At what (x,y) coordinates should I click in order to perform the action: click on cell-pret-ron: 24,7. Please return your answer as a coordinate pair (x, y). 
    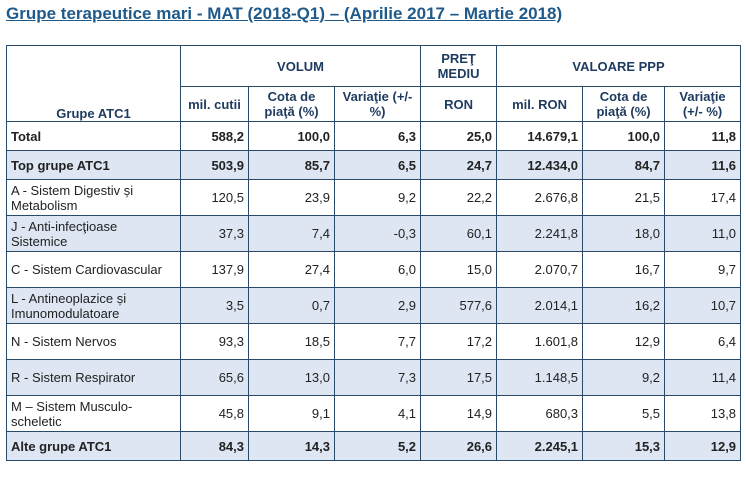
    Looking at the image, I should click on (459, 165).